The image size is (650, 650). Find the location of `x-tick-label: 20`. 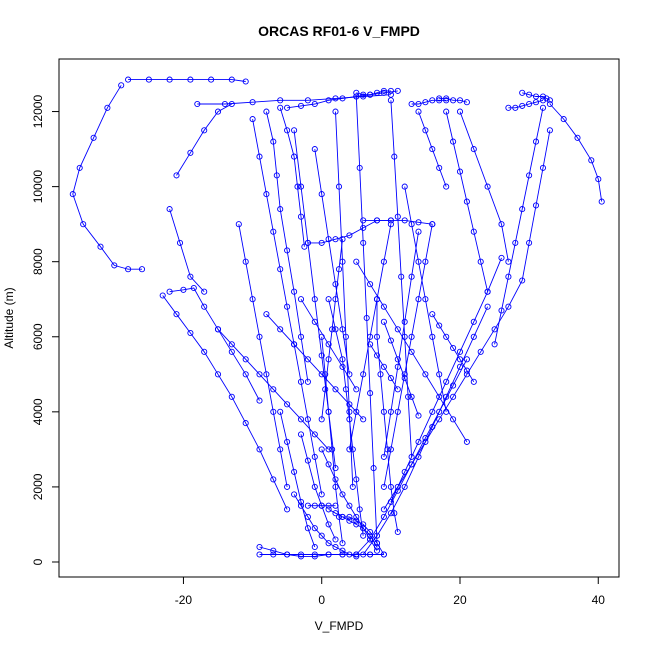

x-tick-label: 20 is located at coordinates (460, 600).